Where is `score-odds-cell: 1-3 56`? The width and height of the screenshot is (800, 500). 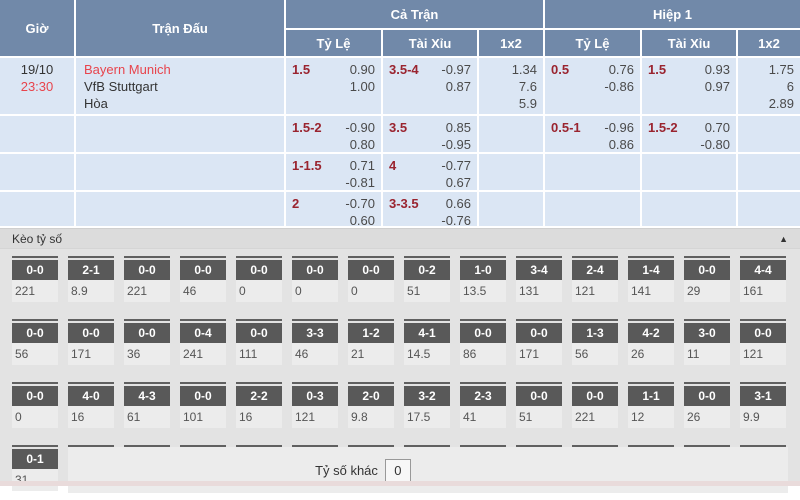
score-odds-cell: 1-3 56 is located at coordinates (595, 342).